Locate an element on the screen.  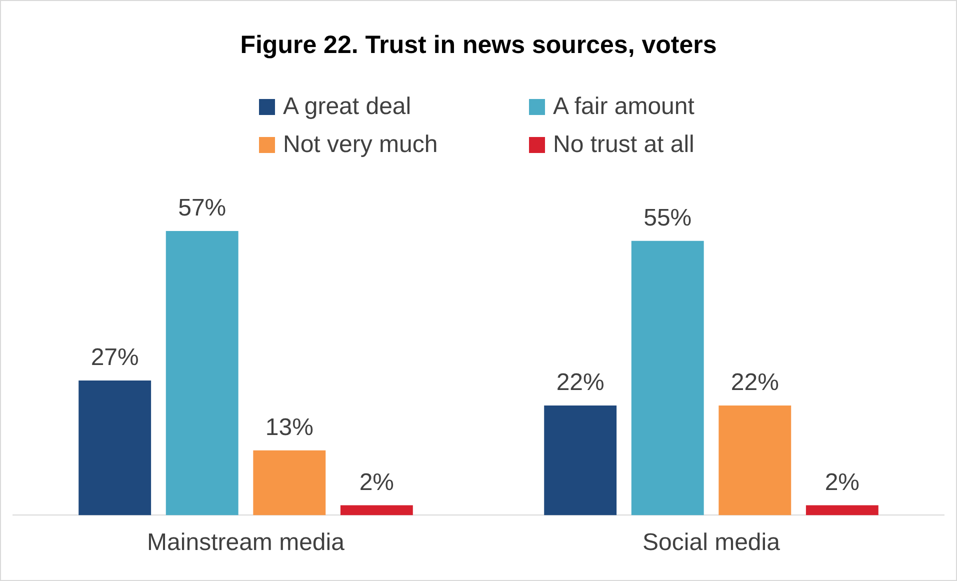
data-label: 55% is located at coordinates (668, 218).